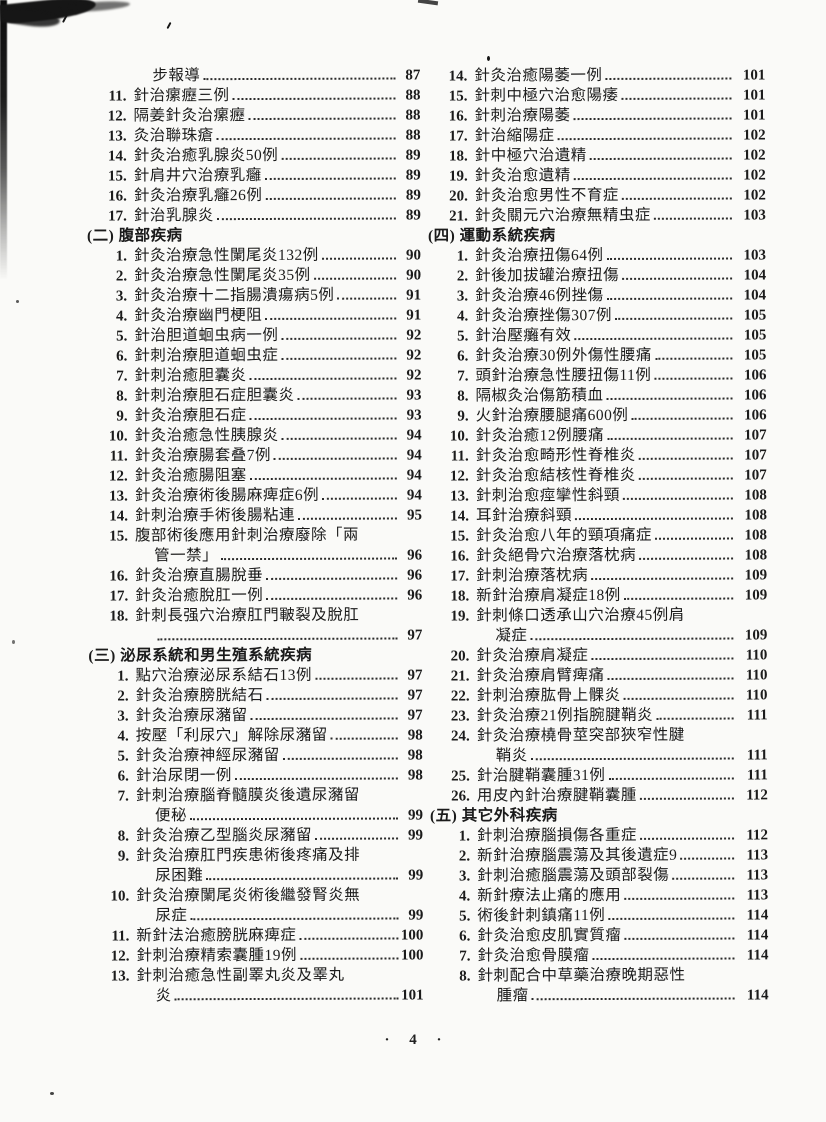 The height and width of the screenshot is (1122, 826). Describe the element at coordinates (199, 595) in the screenshot. I see `entry-title: 針灸治癒脫肛一例` at that location.